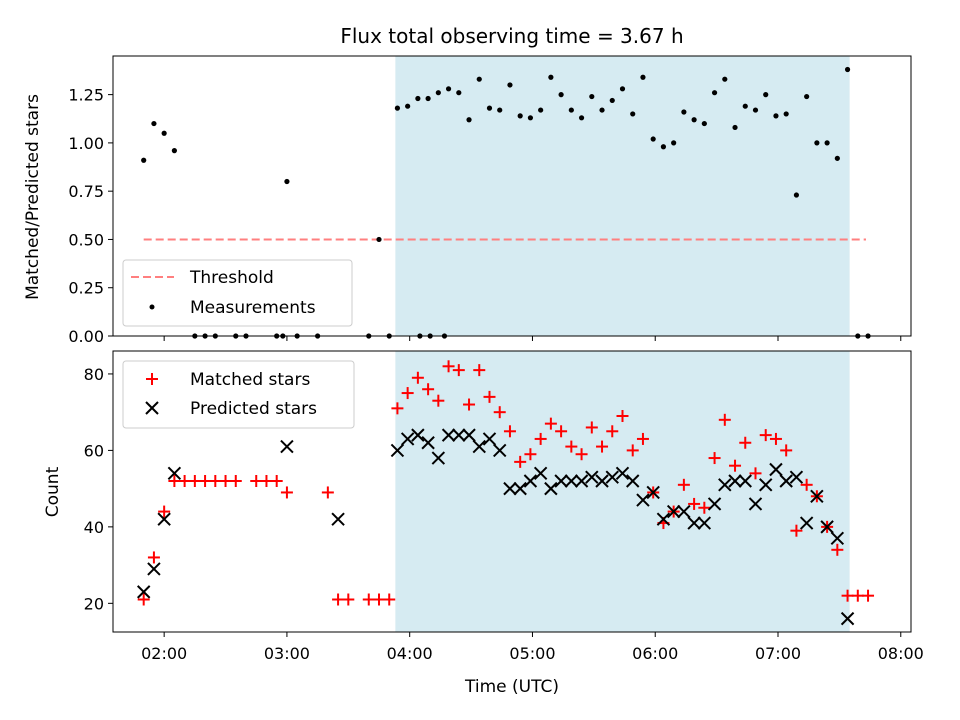 Image resolution: width=960 pixels, height=720 pixels. I want to click on top-y-tick-label: 0.50, so click(86, 239).